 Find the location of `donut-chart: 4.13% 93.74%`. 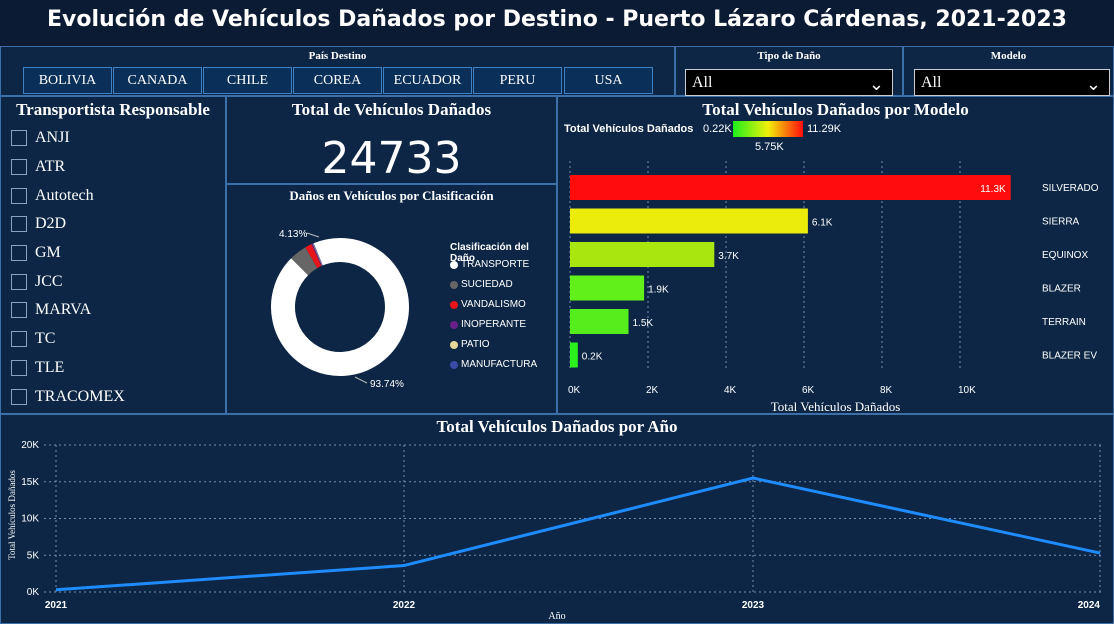

donut-chart: 4.13% 93.74% is located at coordinates (340, 309).